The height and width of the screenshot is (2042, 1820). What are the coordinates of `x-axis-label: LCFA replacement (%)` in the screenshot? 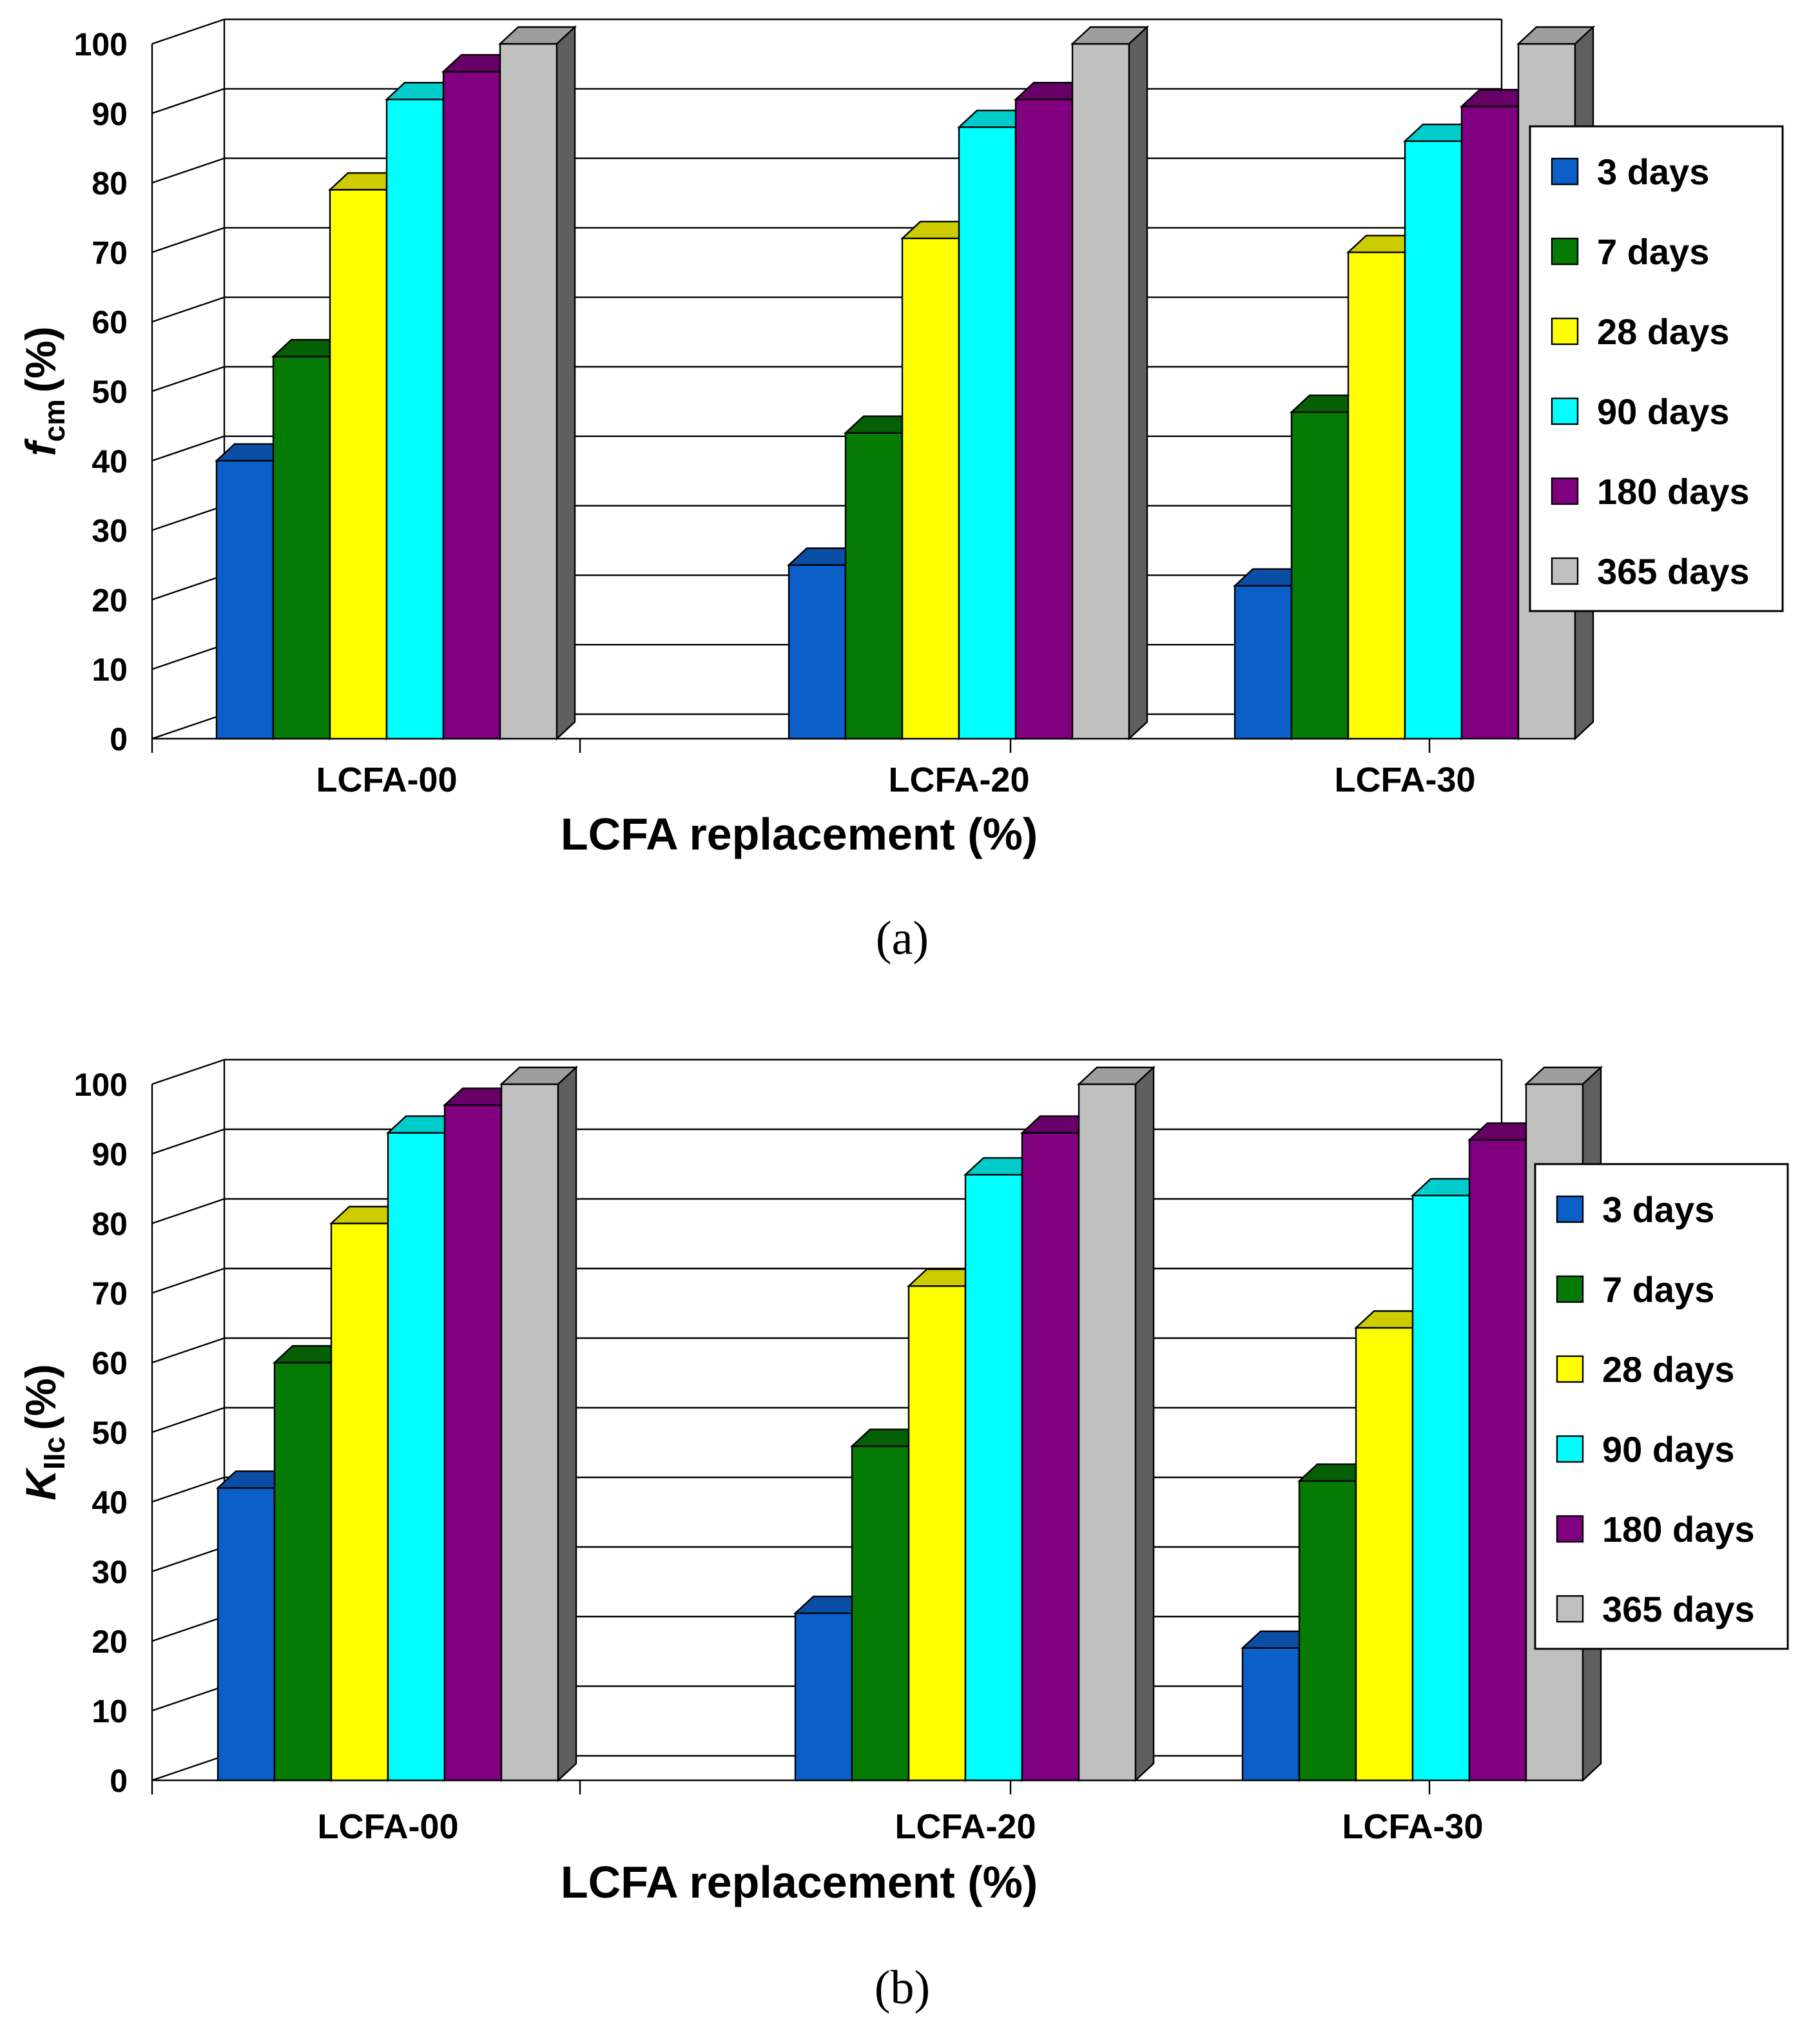 It's located at (799, 834).